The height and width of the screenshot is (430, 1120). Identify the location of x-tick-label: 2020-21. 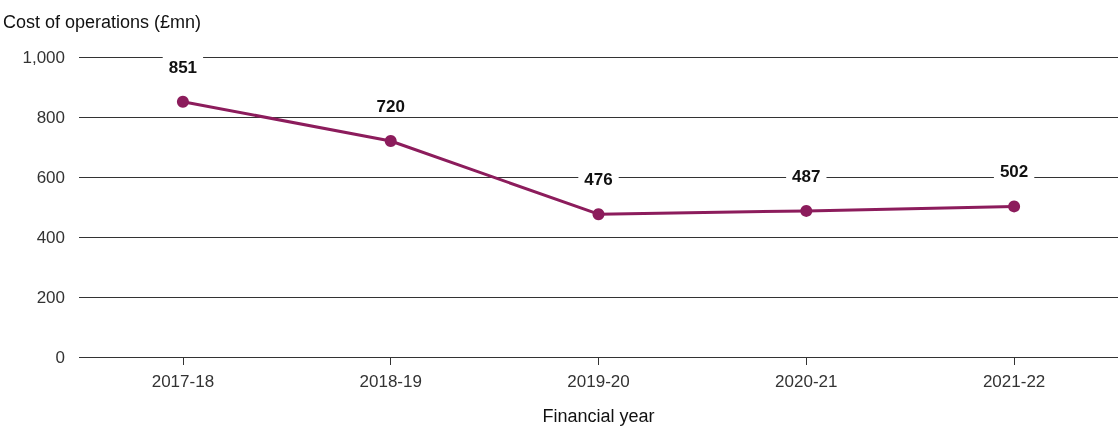
(806, 381).